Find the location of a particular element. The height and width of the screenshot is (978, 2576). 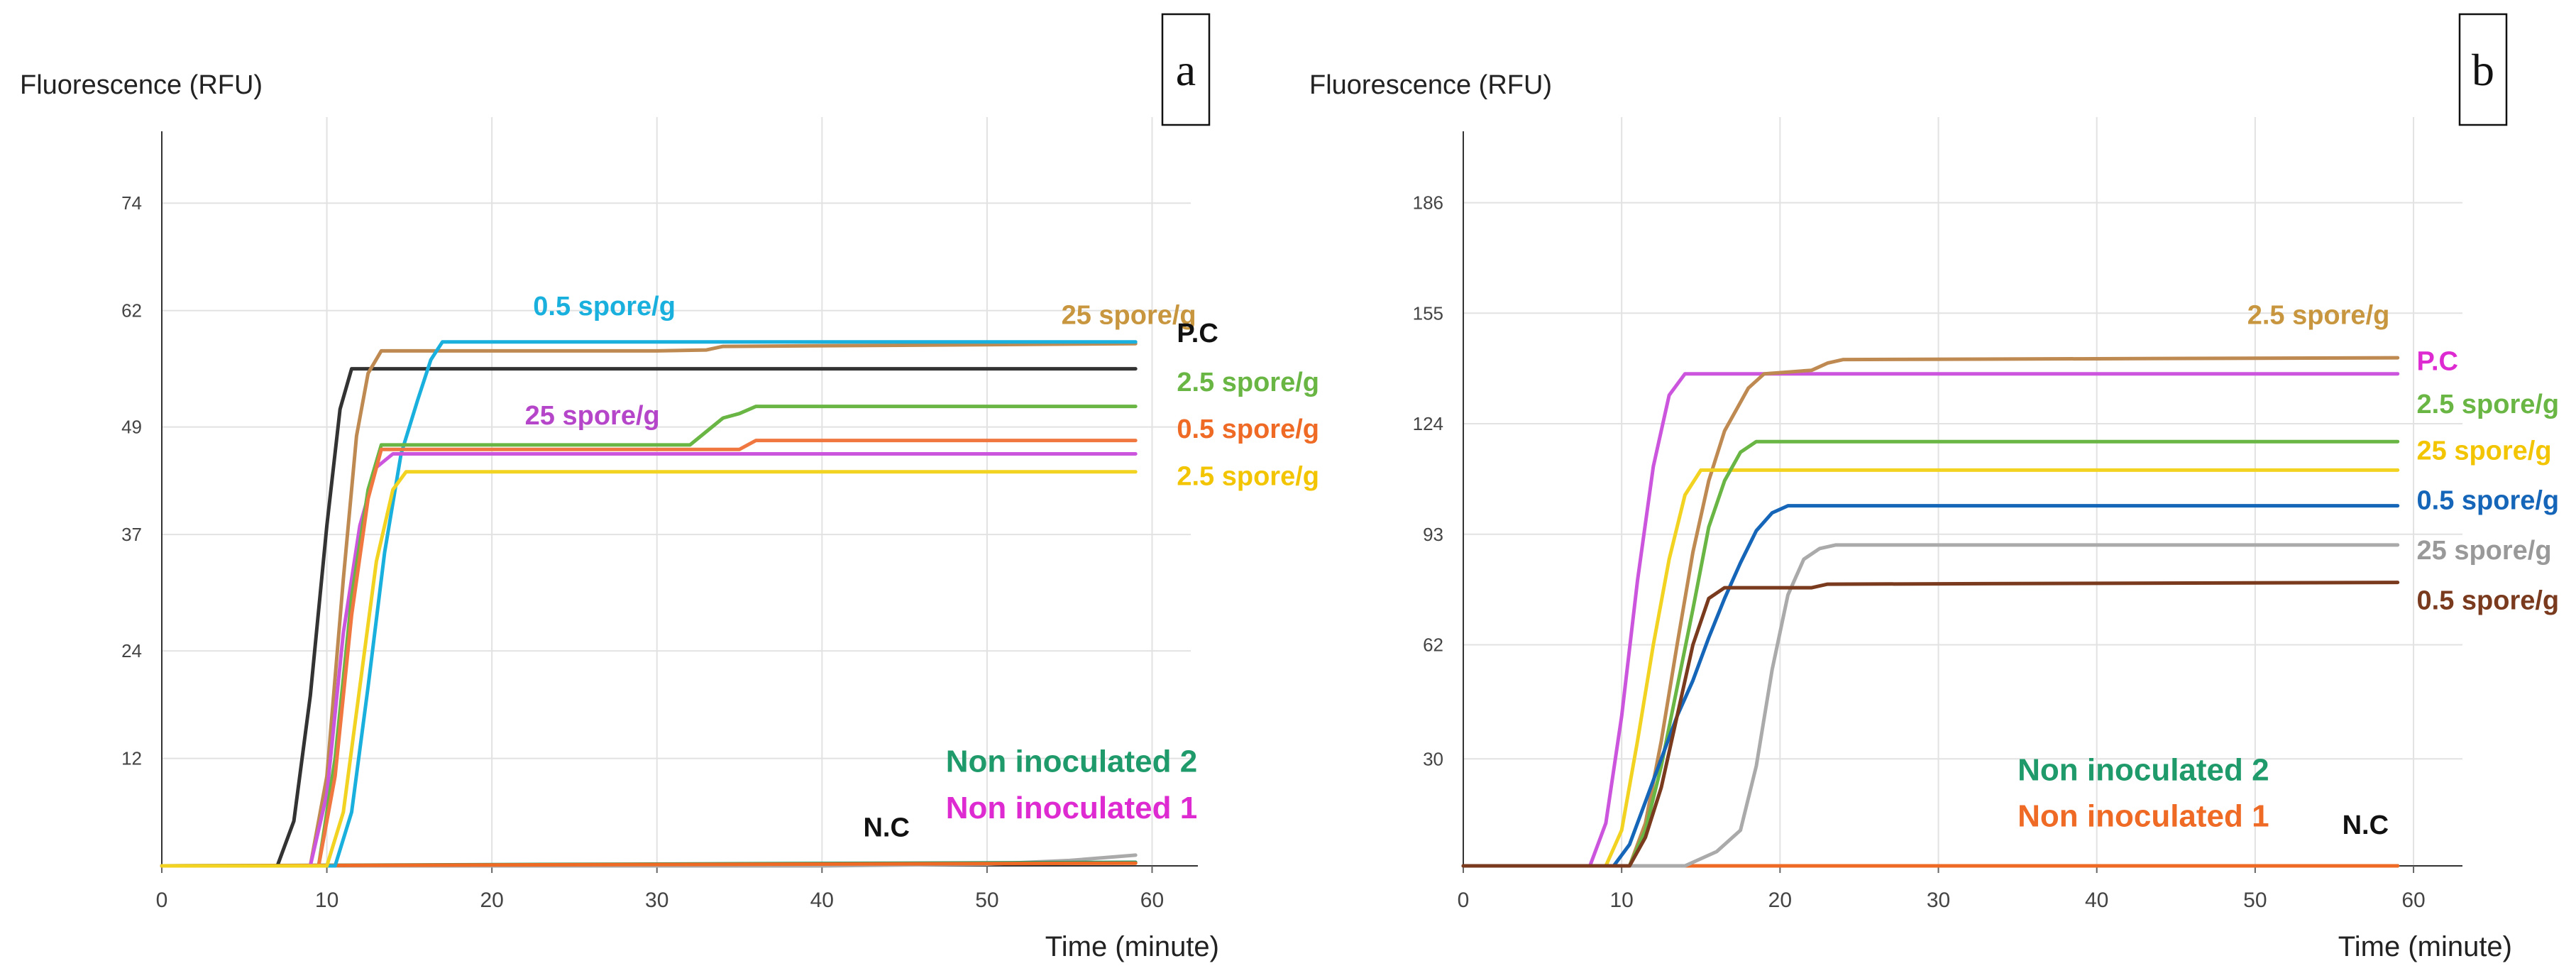

y-tick-label: 74 is located at coordinates (131, 203).